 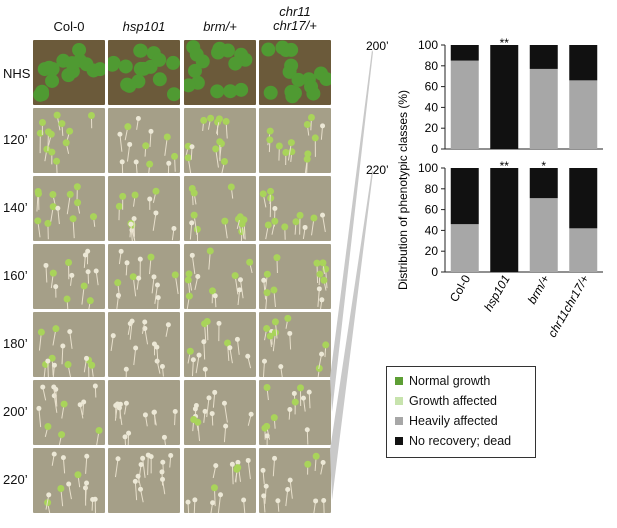 I want to click on y-tick-label-1-0: 0, so click(x=434, y=272).